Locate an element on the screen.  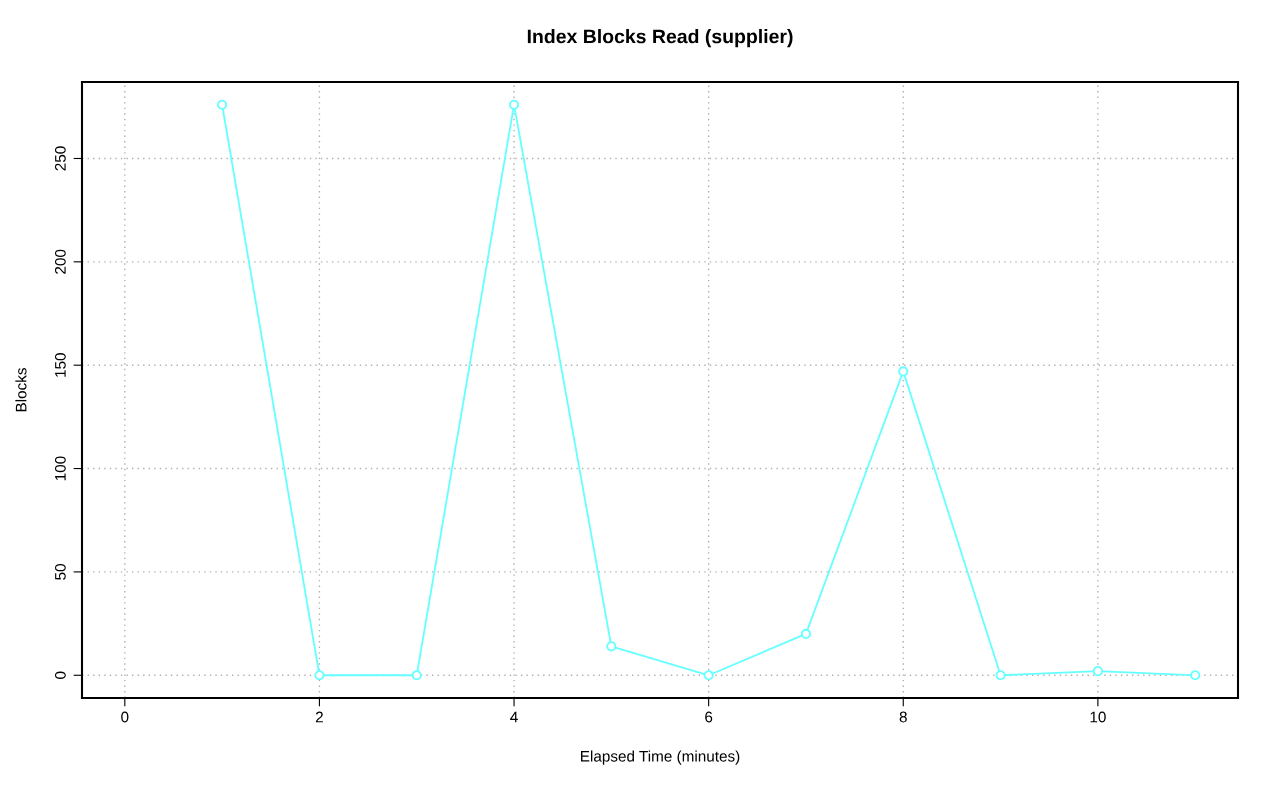
chart-title: Index Blocks Read (supplier) is located at coordinates (660, 38).